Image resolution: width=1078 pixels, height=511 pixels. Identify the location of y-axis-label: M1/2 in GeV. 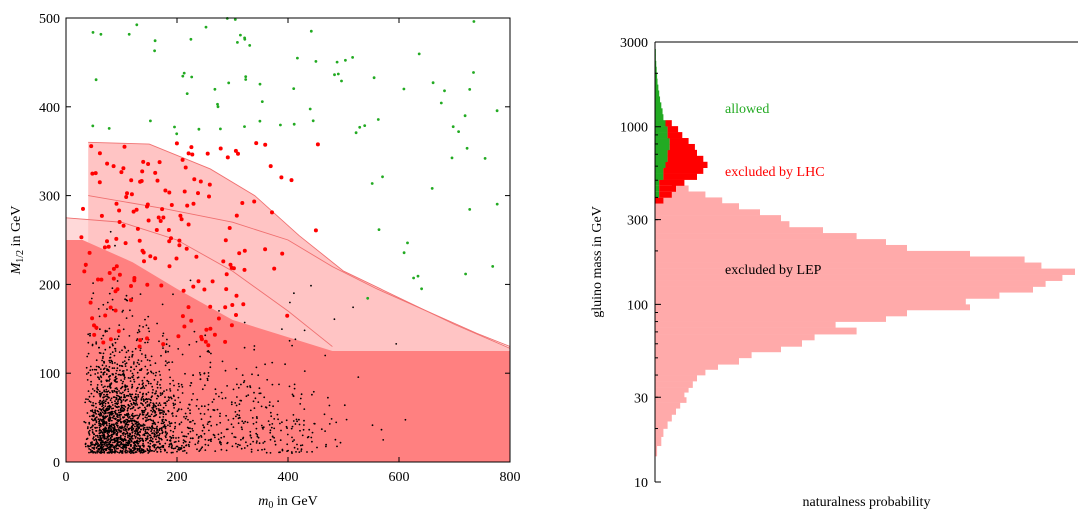
(17, 241).